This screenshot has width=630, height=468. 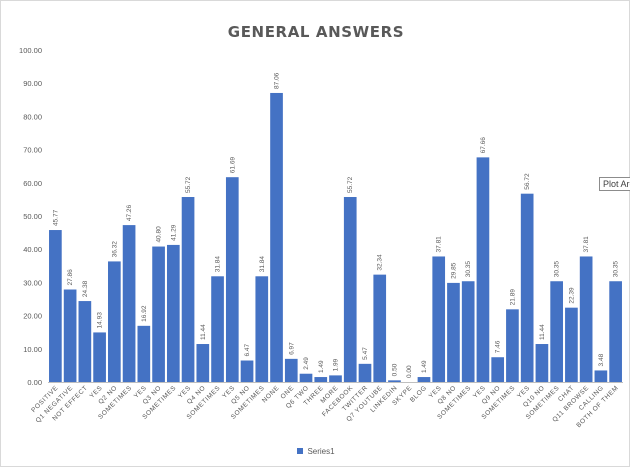 I want to click on y-tick-label: 20.00, so click(x=32, y=316).